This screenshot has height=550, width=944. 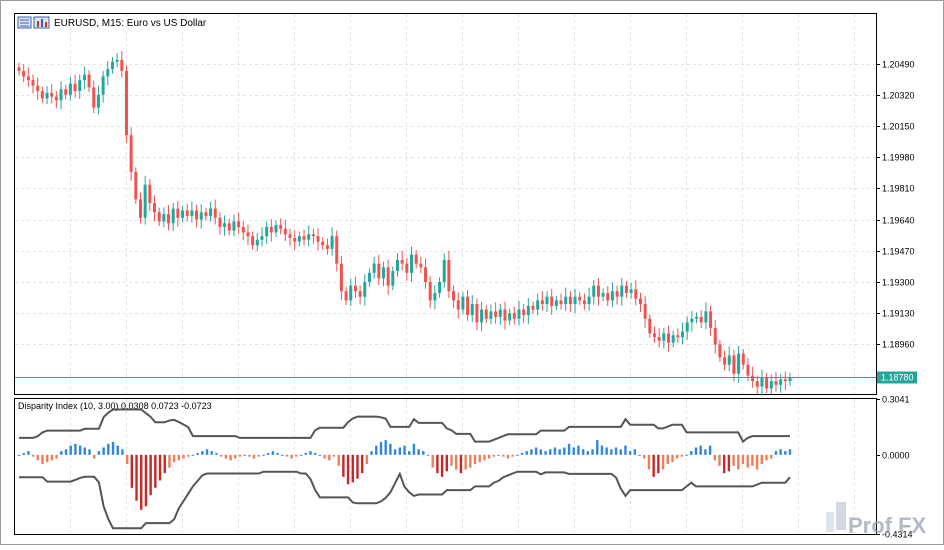 I want to click on bar-chart-icon, so click(x=41, y=22).